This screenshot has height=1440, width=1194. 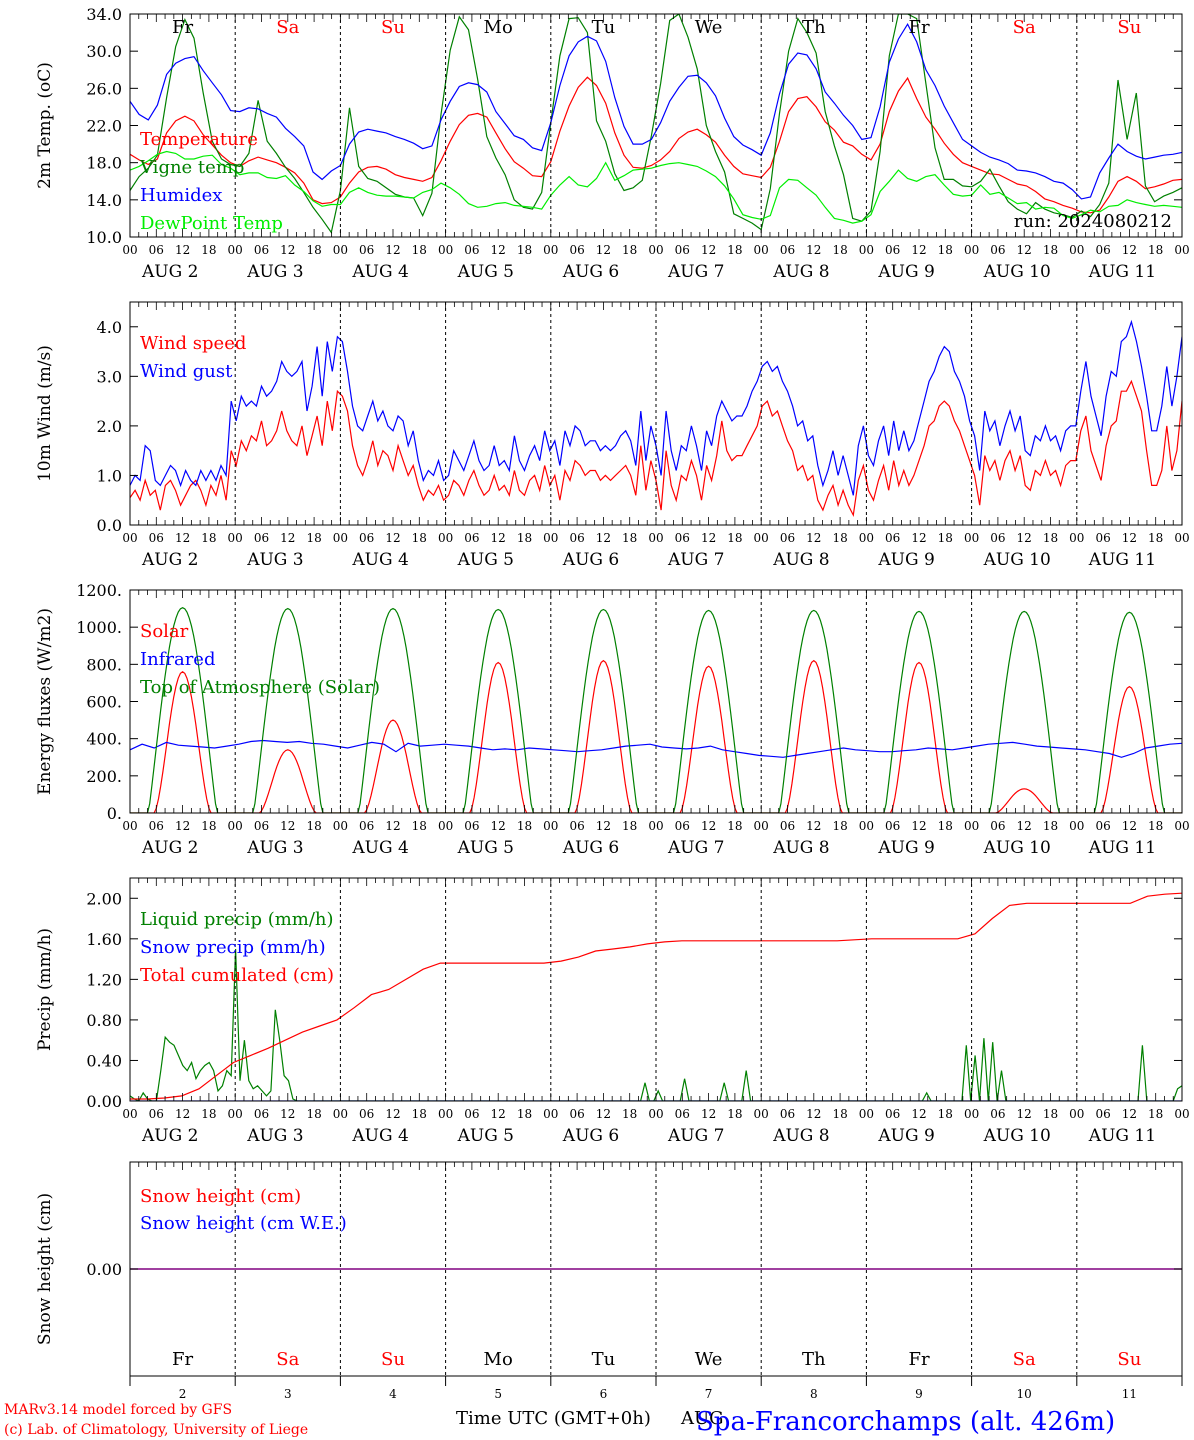 I want to click on day-label: AUG 2, so click(x=169, y=1136).